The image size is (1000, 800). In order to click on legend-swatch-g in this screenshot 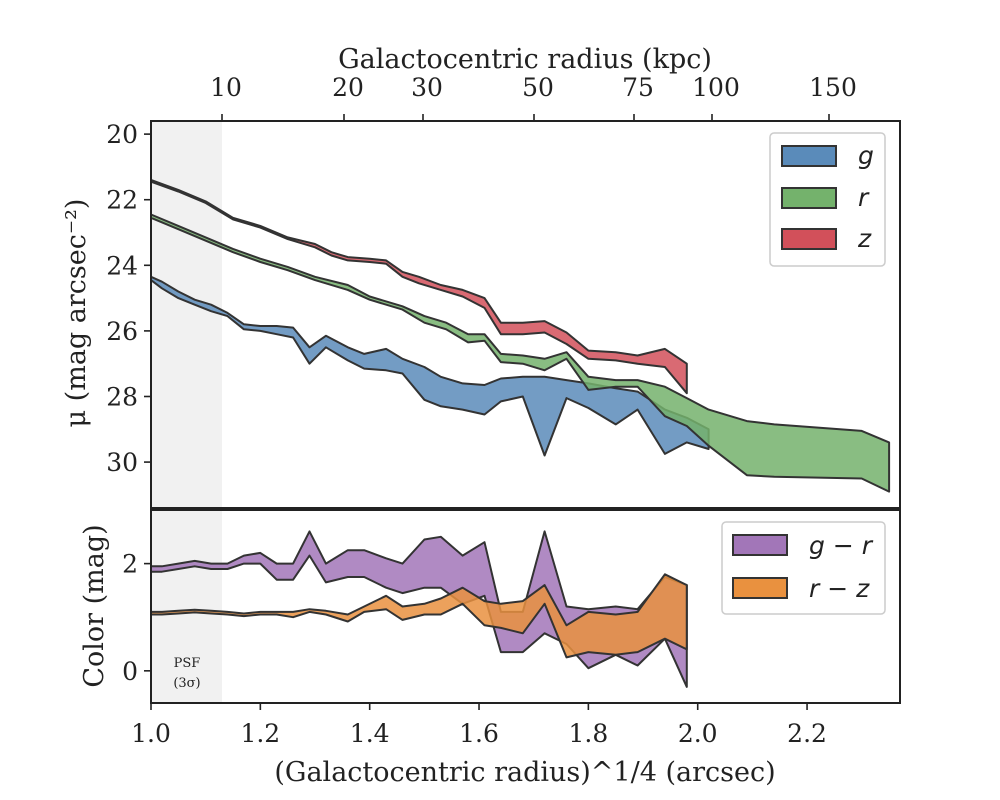, I will do `click(809, 156)`.